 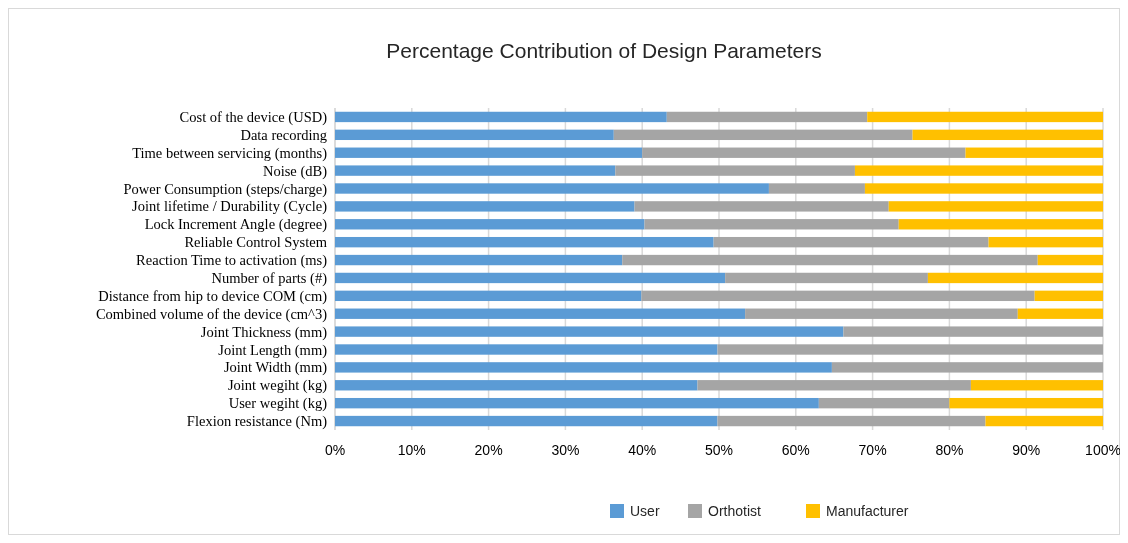 I want to click on chart-title: Percentage Contribution of Design Parameters, so click(x=604, y=50).